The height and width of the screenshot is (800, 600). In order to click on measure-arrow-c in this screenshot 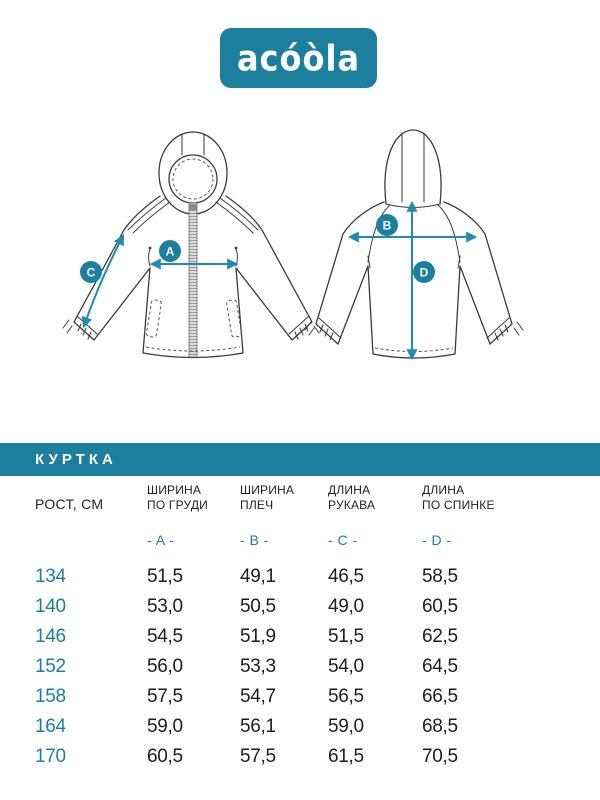, I will do `click(103, 281)`.